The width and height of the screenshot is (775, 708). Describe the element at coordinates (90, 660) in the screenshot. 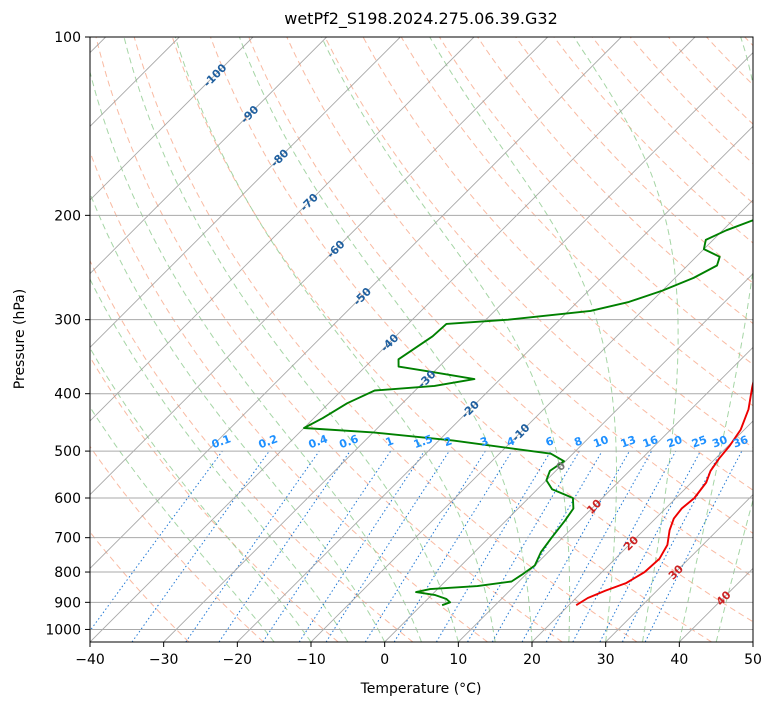

I see `x-tick-label: −40` at that location.